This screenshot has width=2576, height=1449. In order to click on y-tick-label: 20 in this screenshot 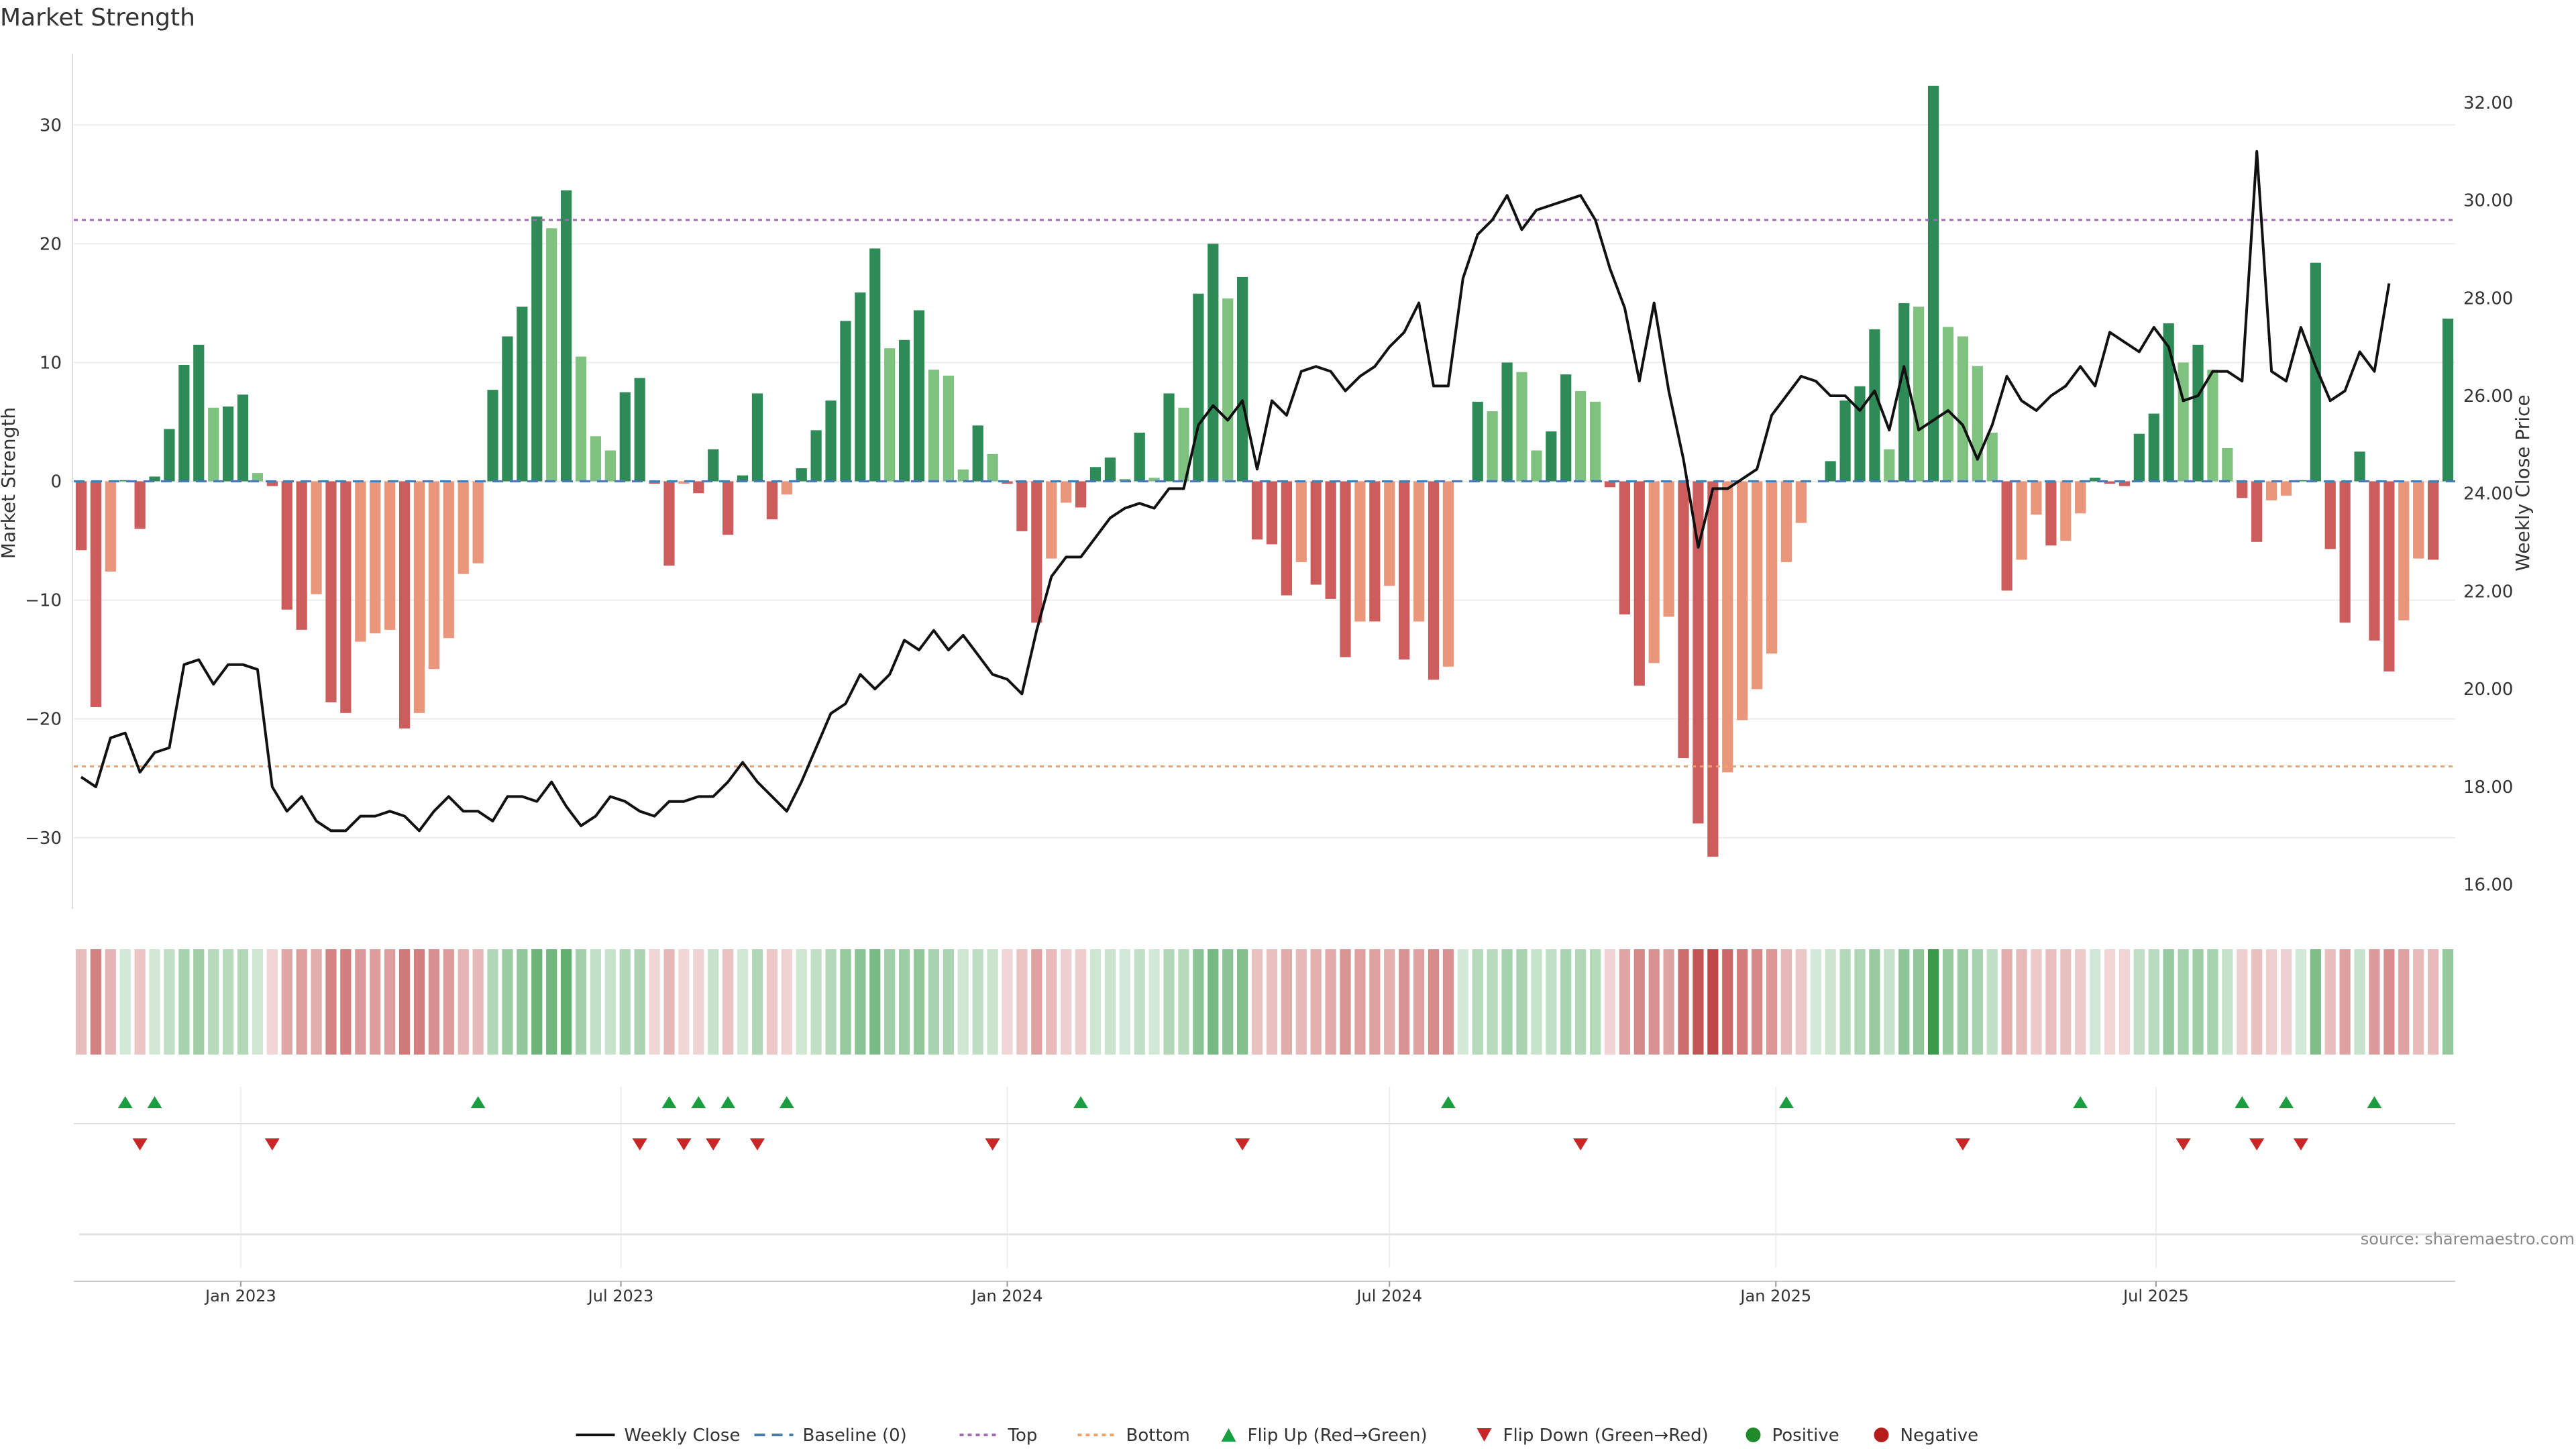, I will do `click(51, 244)`.